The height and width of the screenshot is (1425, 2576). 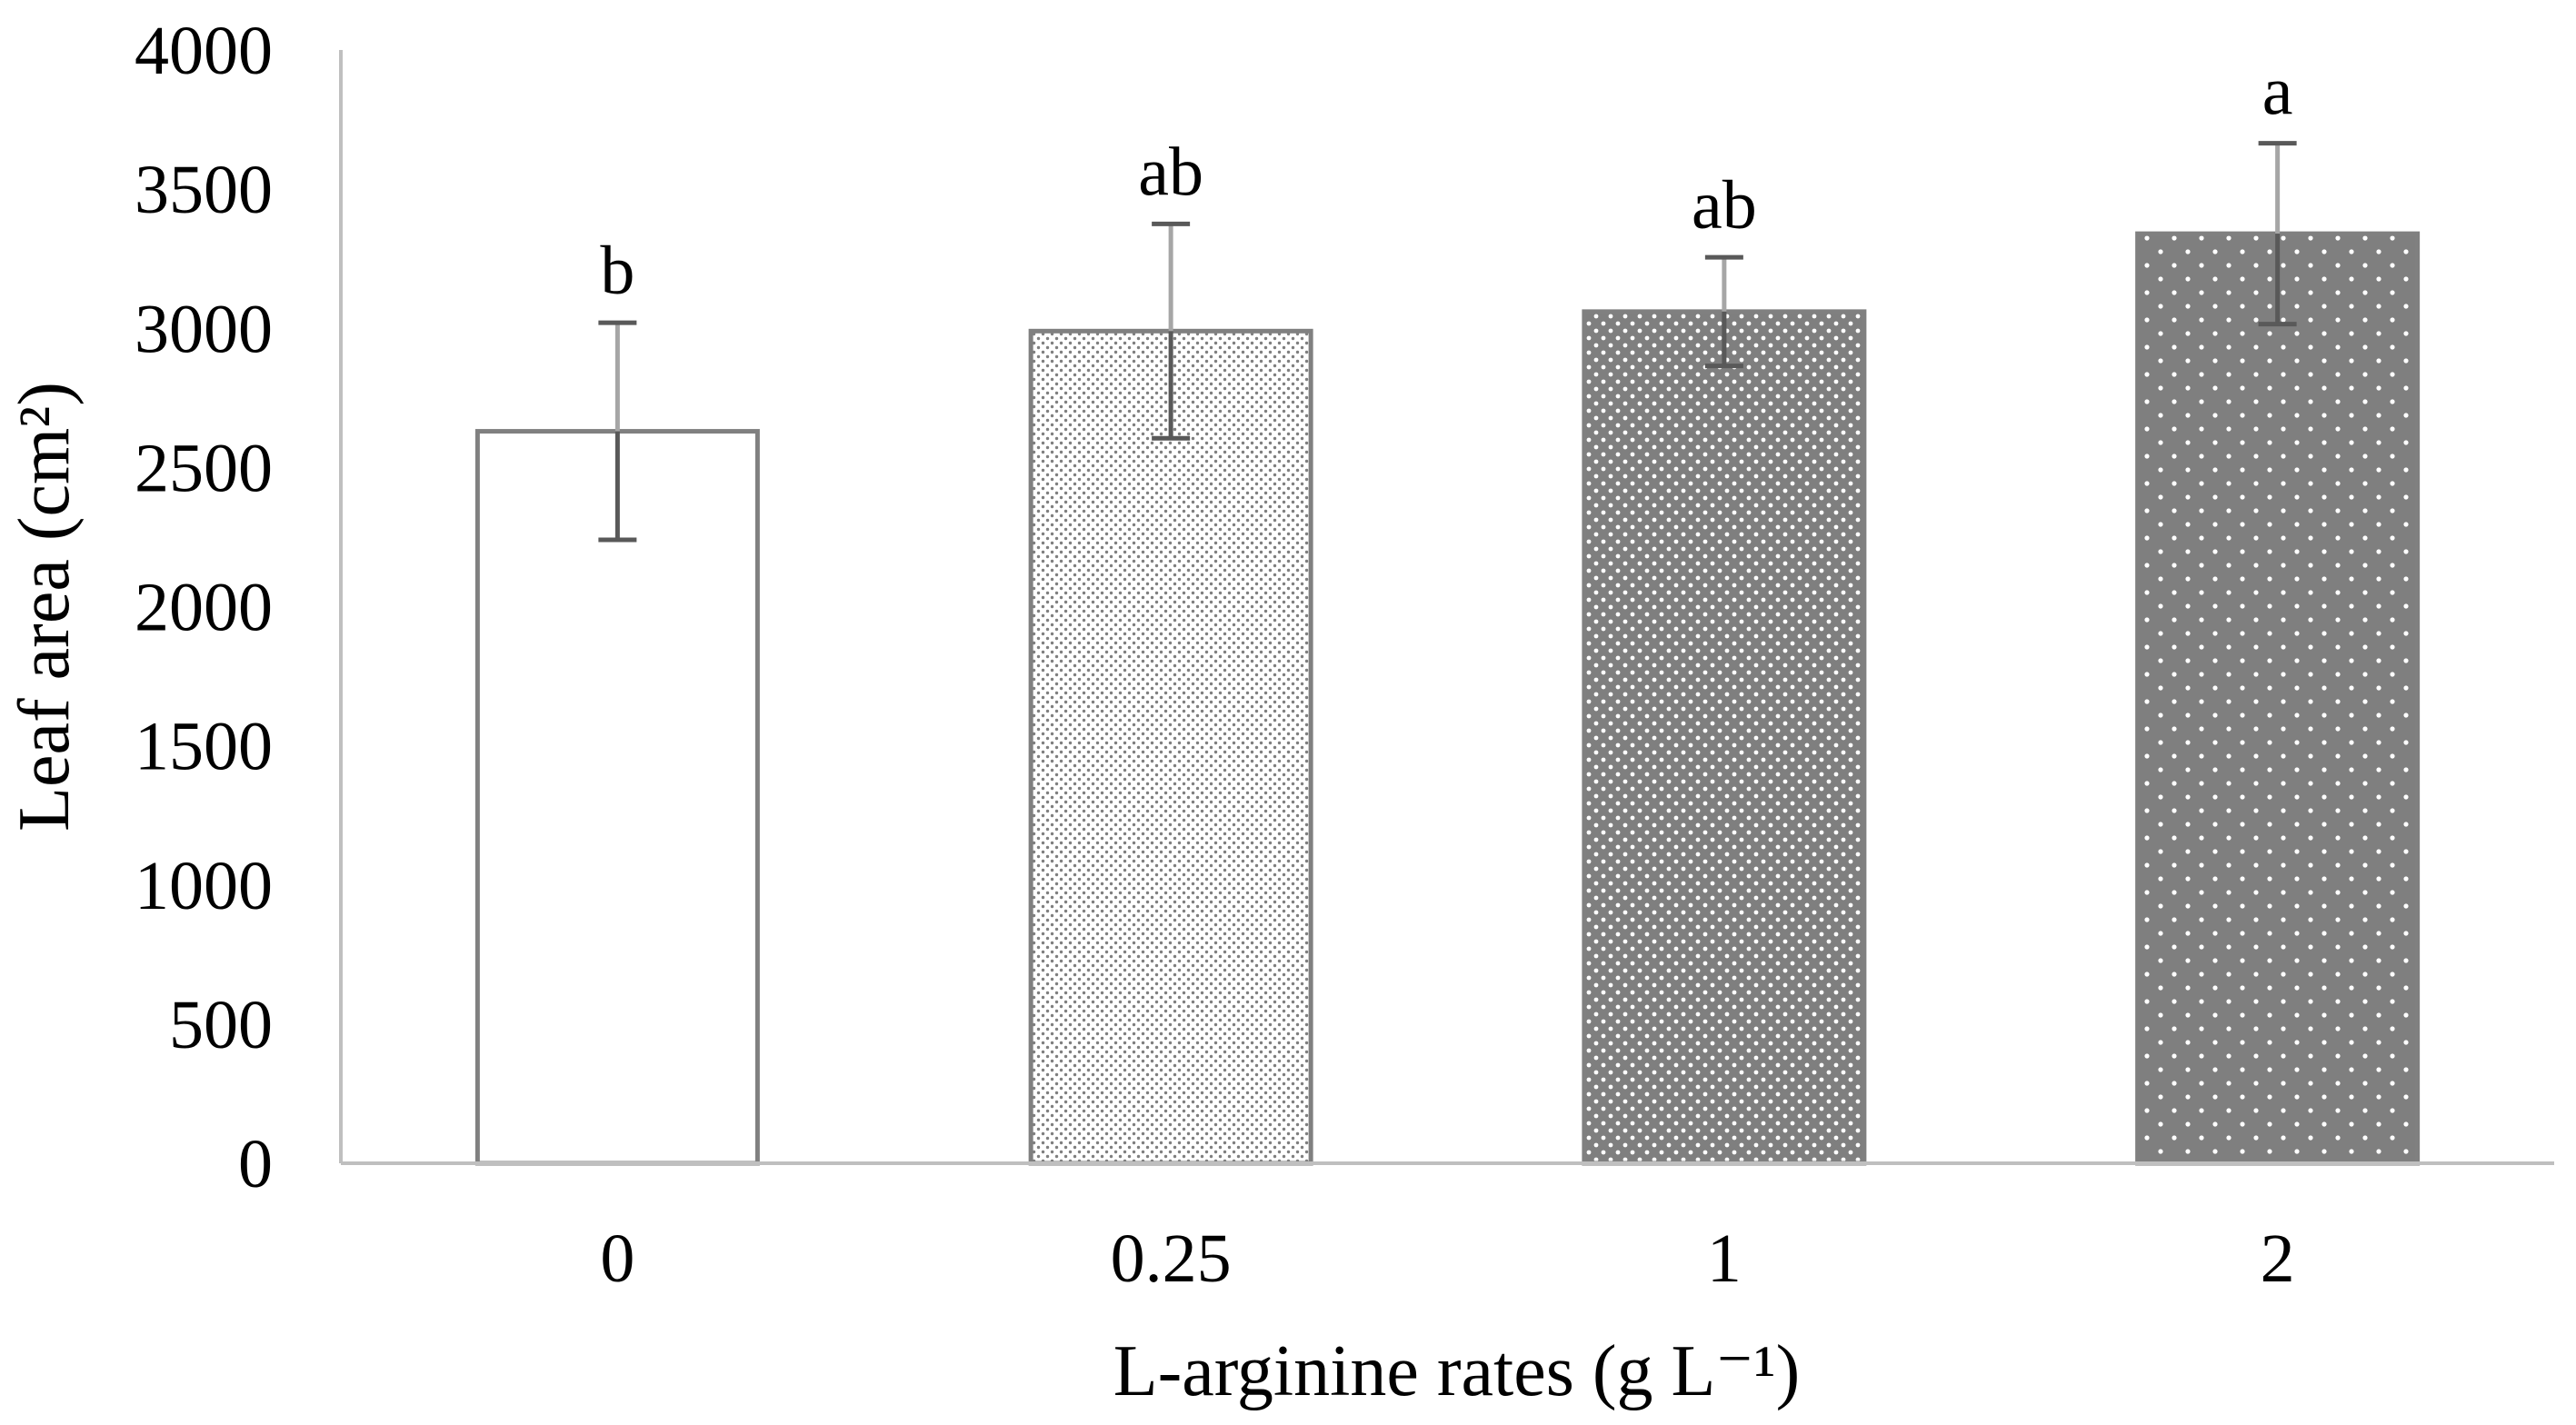 I want to click on error-bar-0.25, so click(x=1171, y=331).